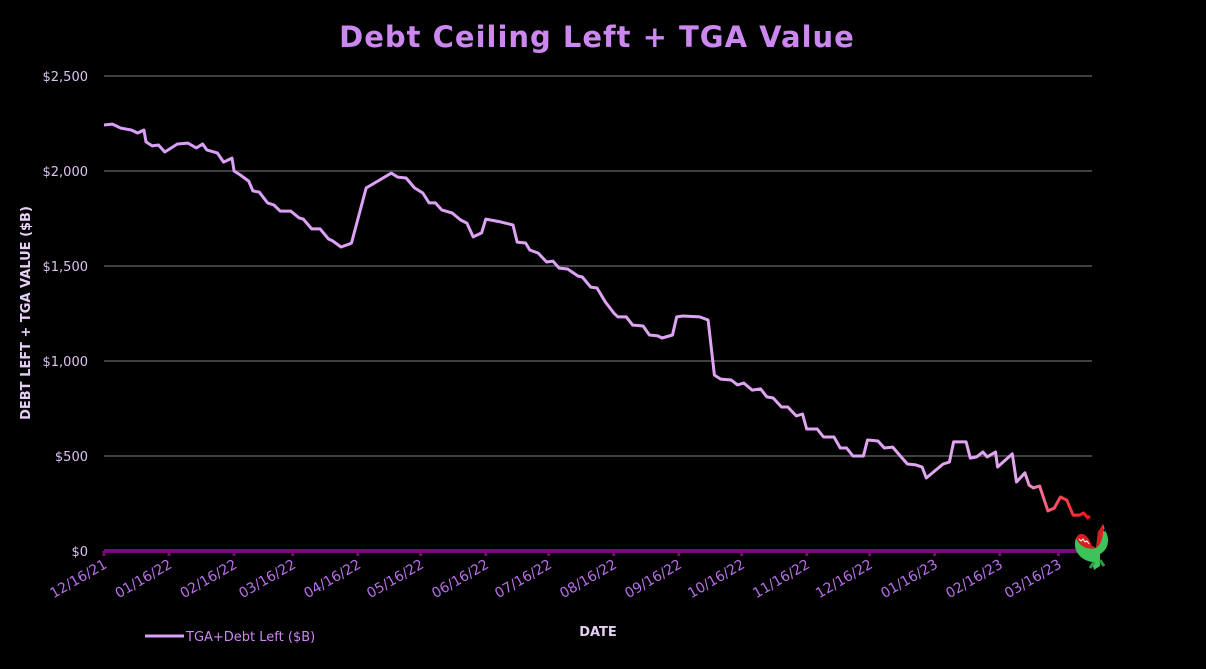 The height and width of the screenshot is (669, 1206). Describe the element at coordinates (716, 579) in the screenshot. I see `x-tick-label: 10/16/22` at that location.